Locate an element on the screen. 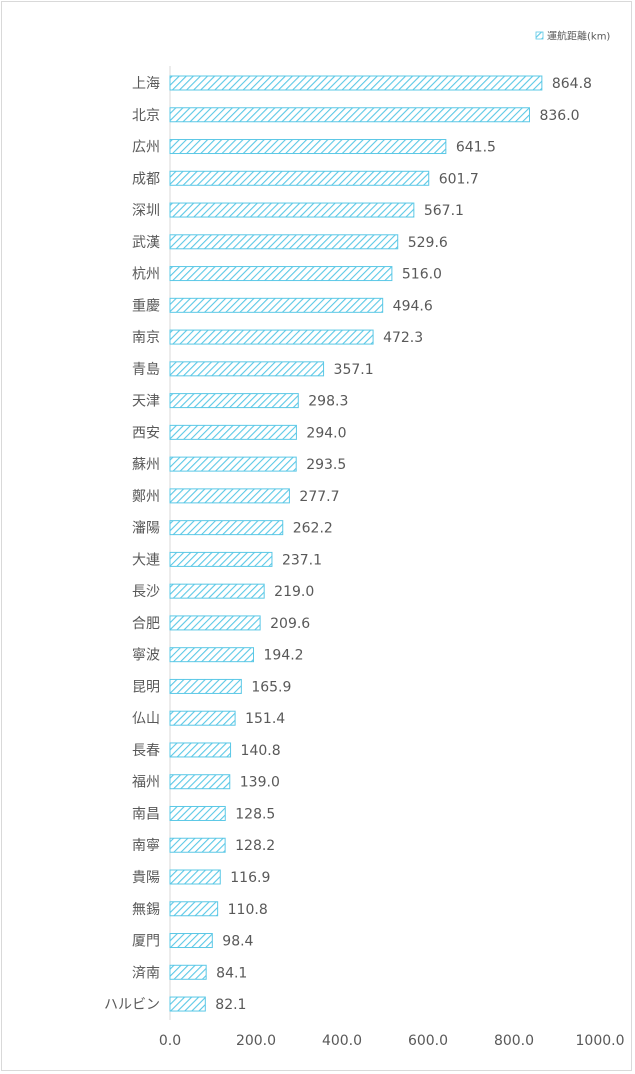 The width and height of the screenshot is (635, 1074). data-label: 601.7 is located at coordinates (459, 179).